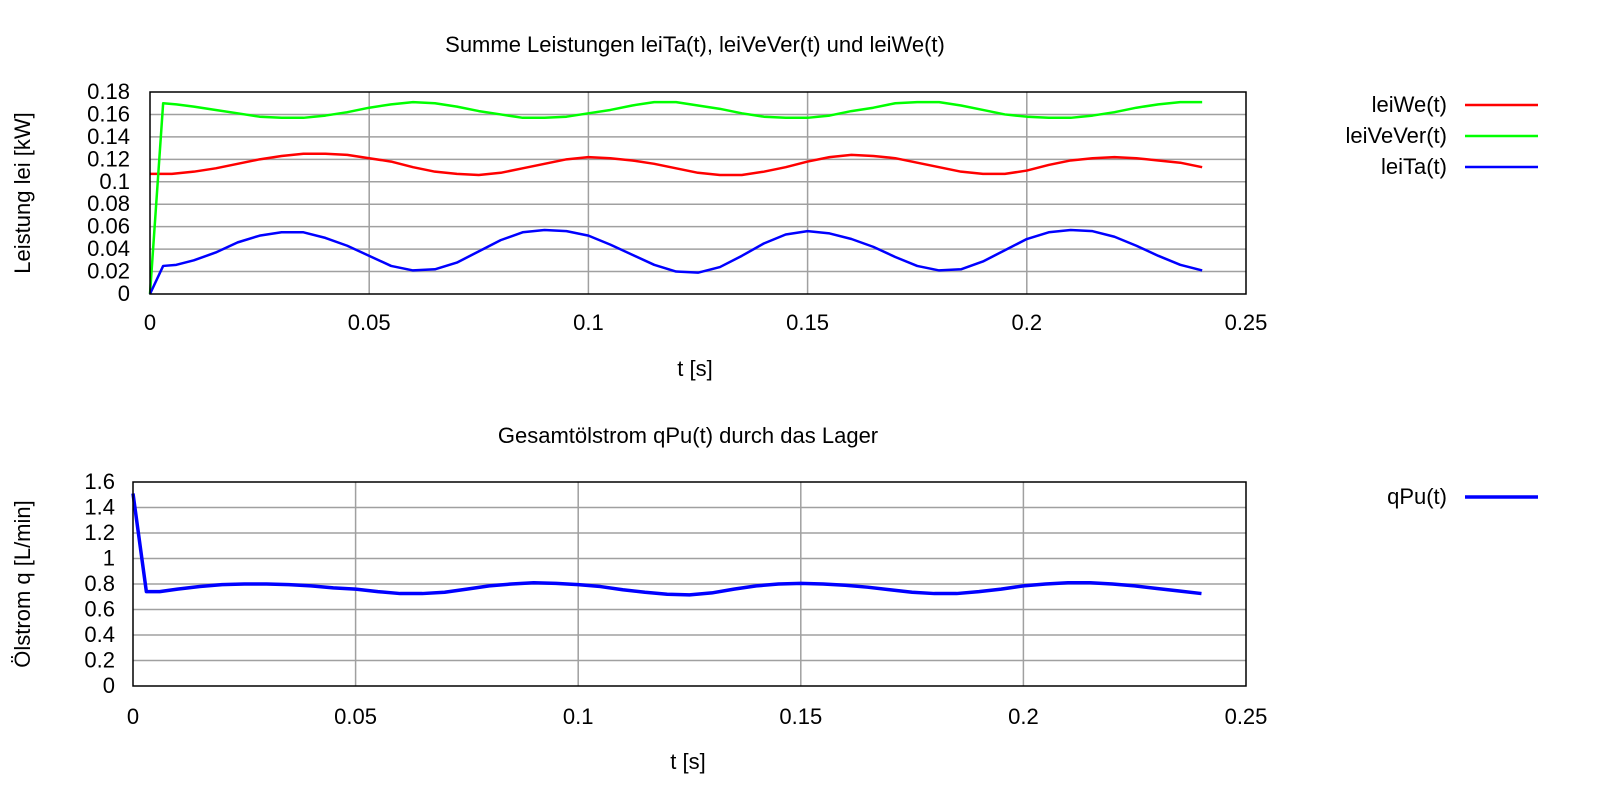 The height and width of the screenshot is (805, 1600). Describe the element at coordinates (22, 192) in the screenshot. I see `chart-power-ylabel: Leistung lei [kW]` at that location.